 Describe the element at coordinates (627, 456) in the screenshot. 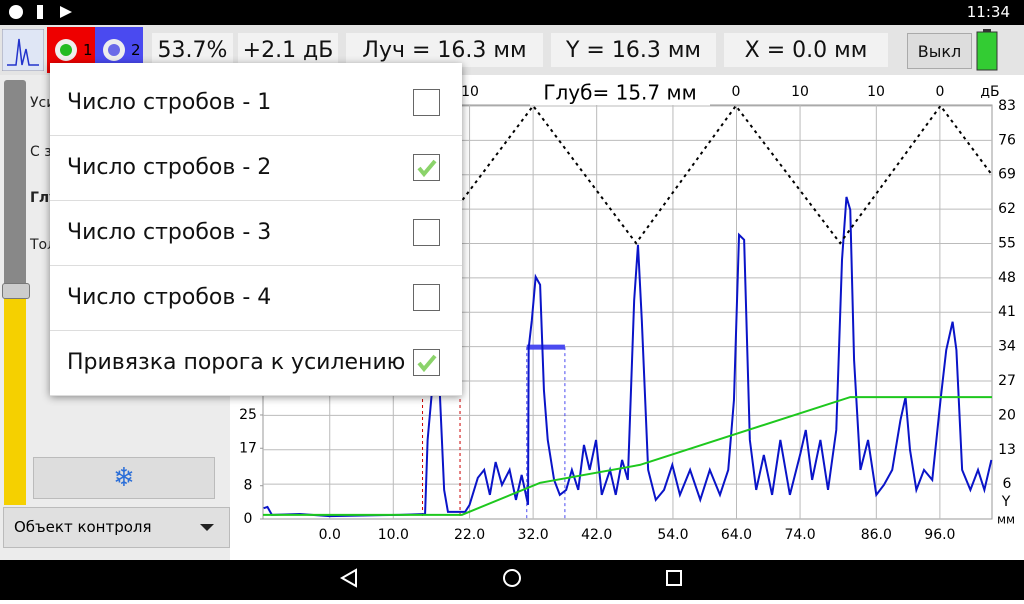

I see `series-line` at that location.